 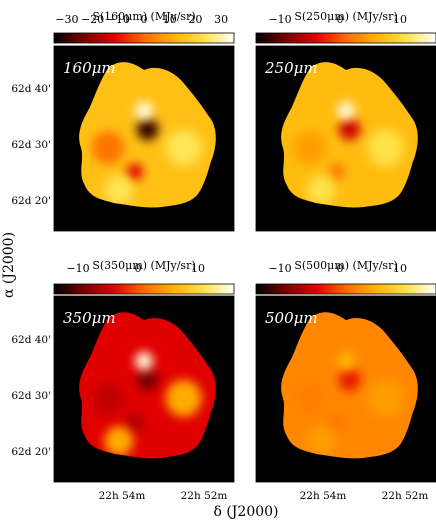 What do you see at coordinates (66, 19) in the screenshot?
I see `colorbar-tick-label: −30` at bounding box center [66, 19].